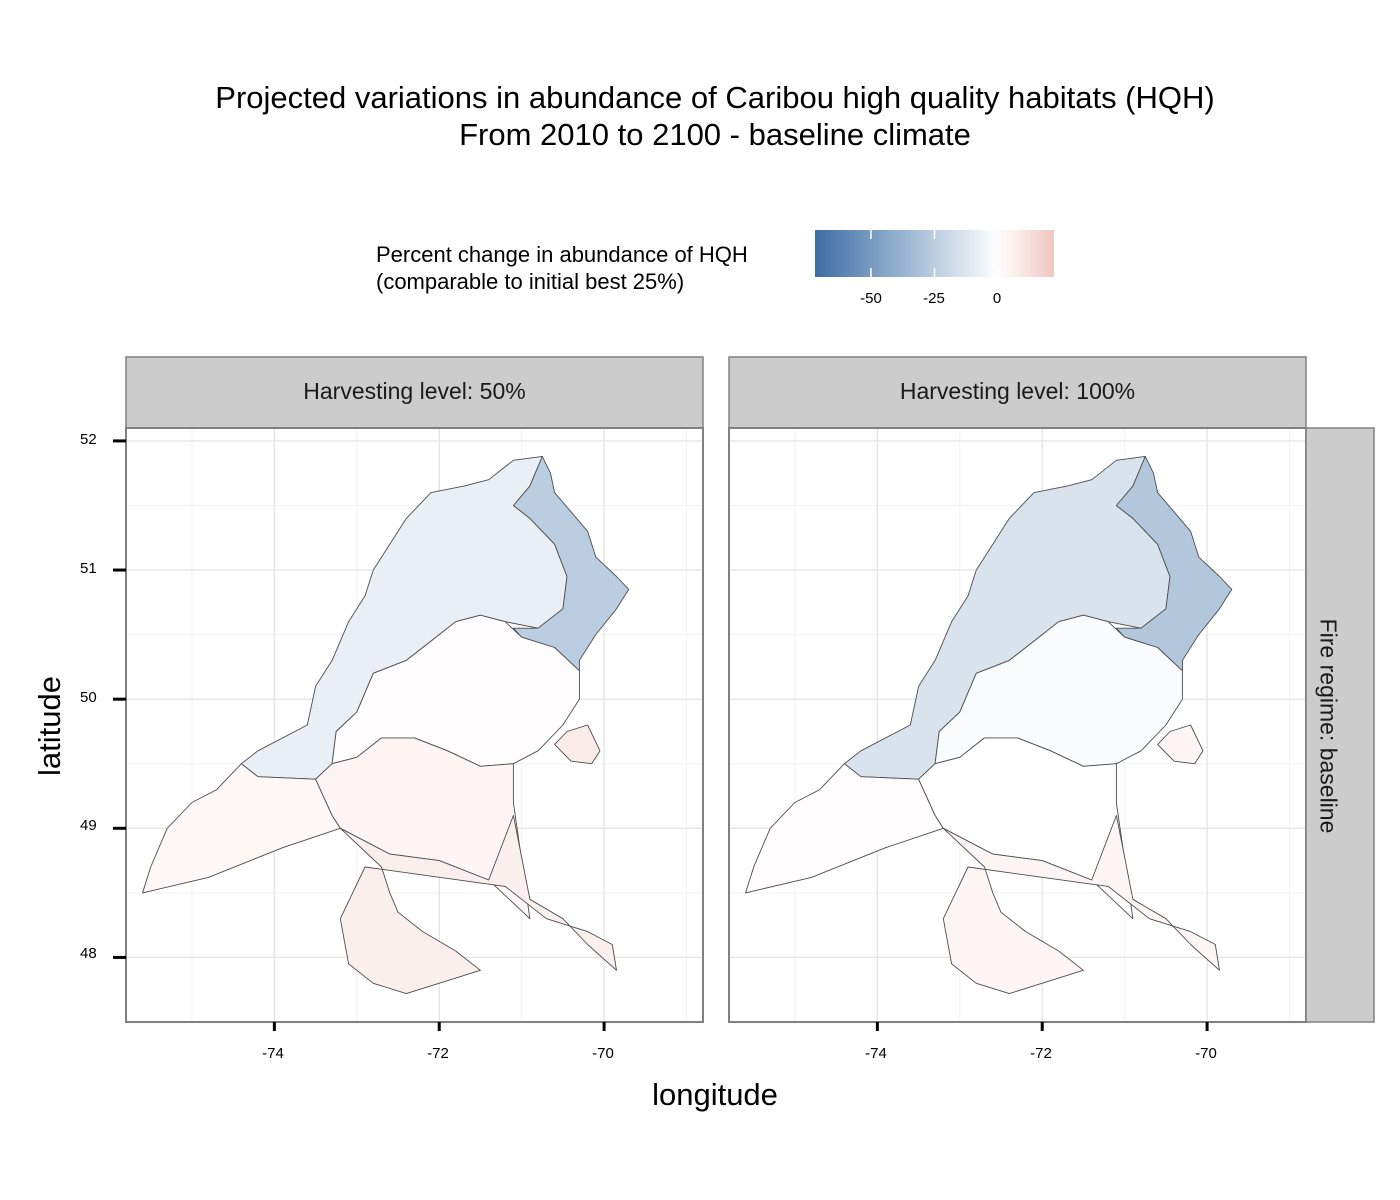 The height and width of the screenshot is (1200, 1400). Describe the element at coordinates (530, 281) in the screenshot. I see `legend-title-line-2: (comparable to initial best 25%)` at that location.